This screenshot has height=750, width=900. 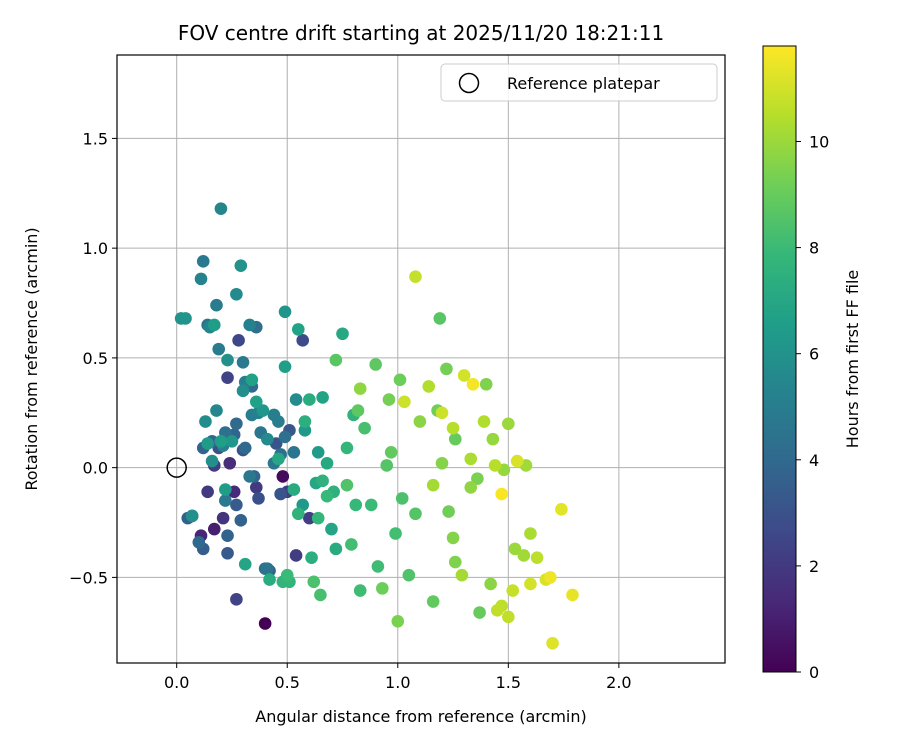 I want to click on x-tick-label: 0.0, so click(x=176, y=682).